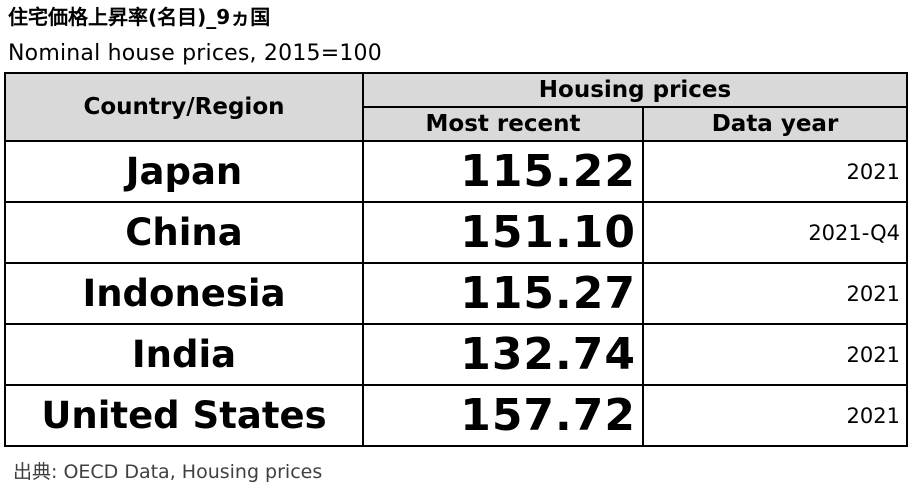 The width and height of the screenshot is (909, 494). I want to click on value-cell: 115.22, so click(503, 171).